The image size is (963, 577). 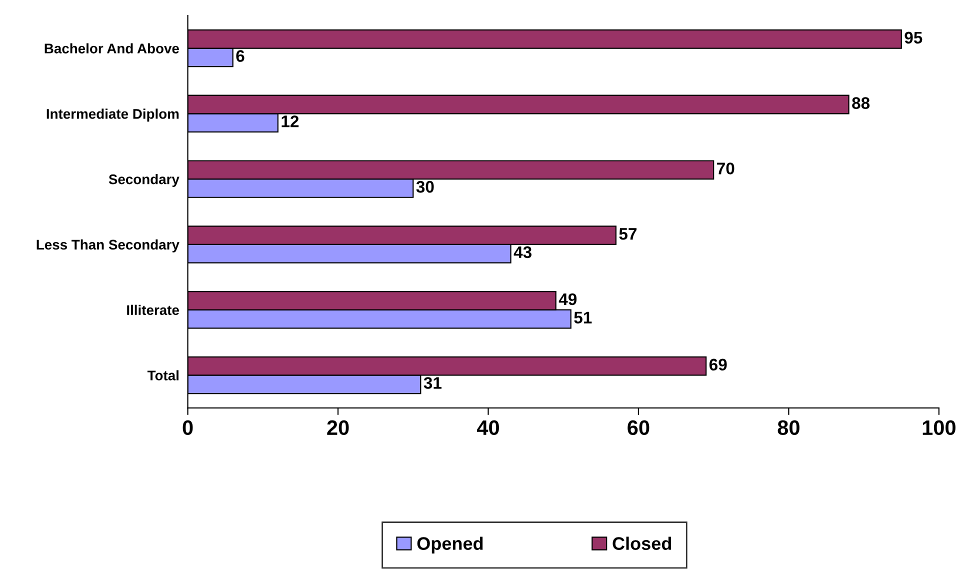 What do you see at coordinates (718, 364) in the screenshot?
I see `data-label: 69` at bounding box center [718, 364].